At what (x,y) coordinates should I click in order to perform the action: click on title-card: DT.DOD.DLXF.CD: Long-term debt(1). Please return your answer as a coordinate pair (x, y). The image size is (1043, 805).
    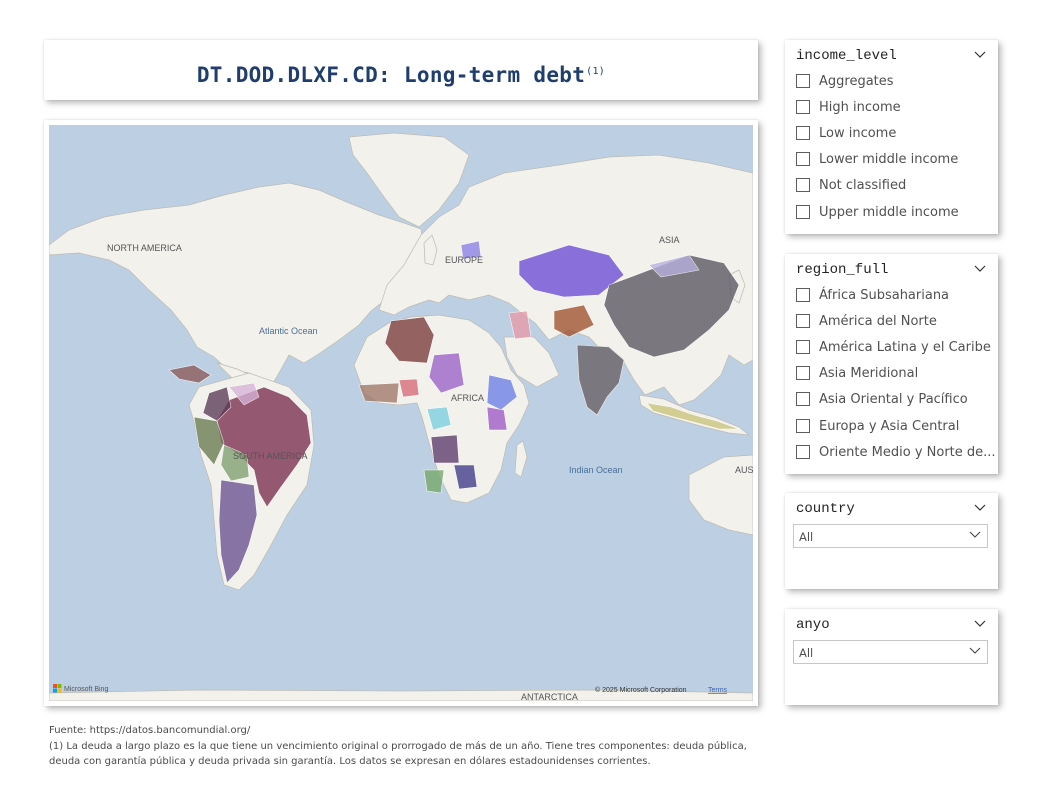
    Looking at the image, I should click on (401, 70).